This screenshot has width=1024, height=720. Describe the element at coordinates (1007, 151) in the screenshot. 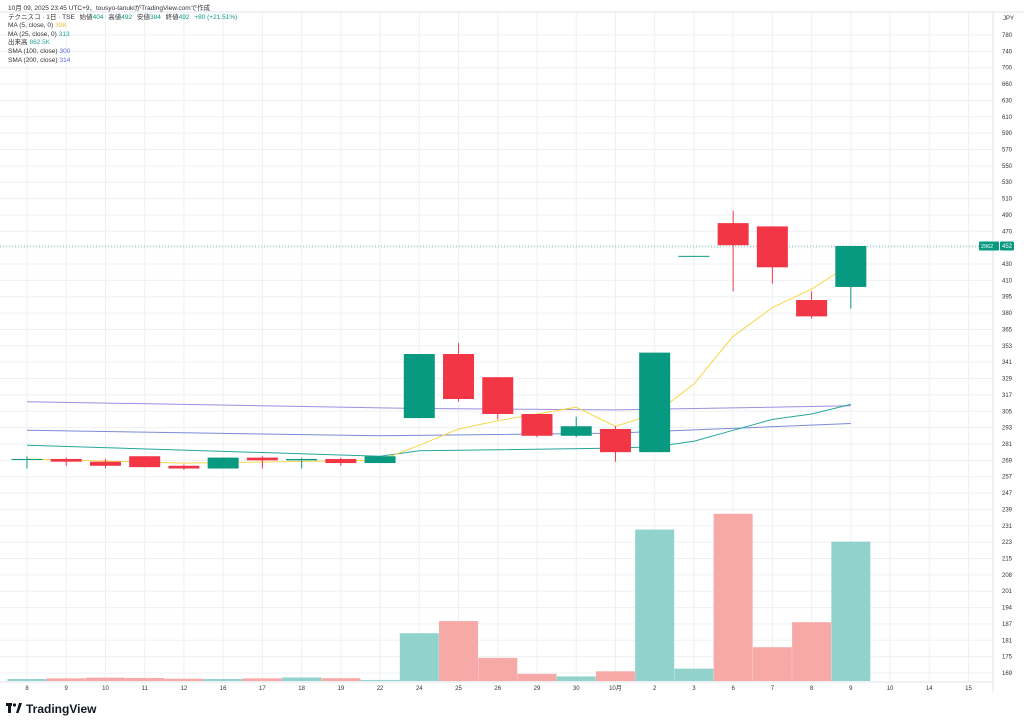

I see `price-tick-label: 570` at that location.